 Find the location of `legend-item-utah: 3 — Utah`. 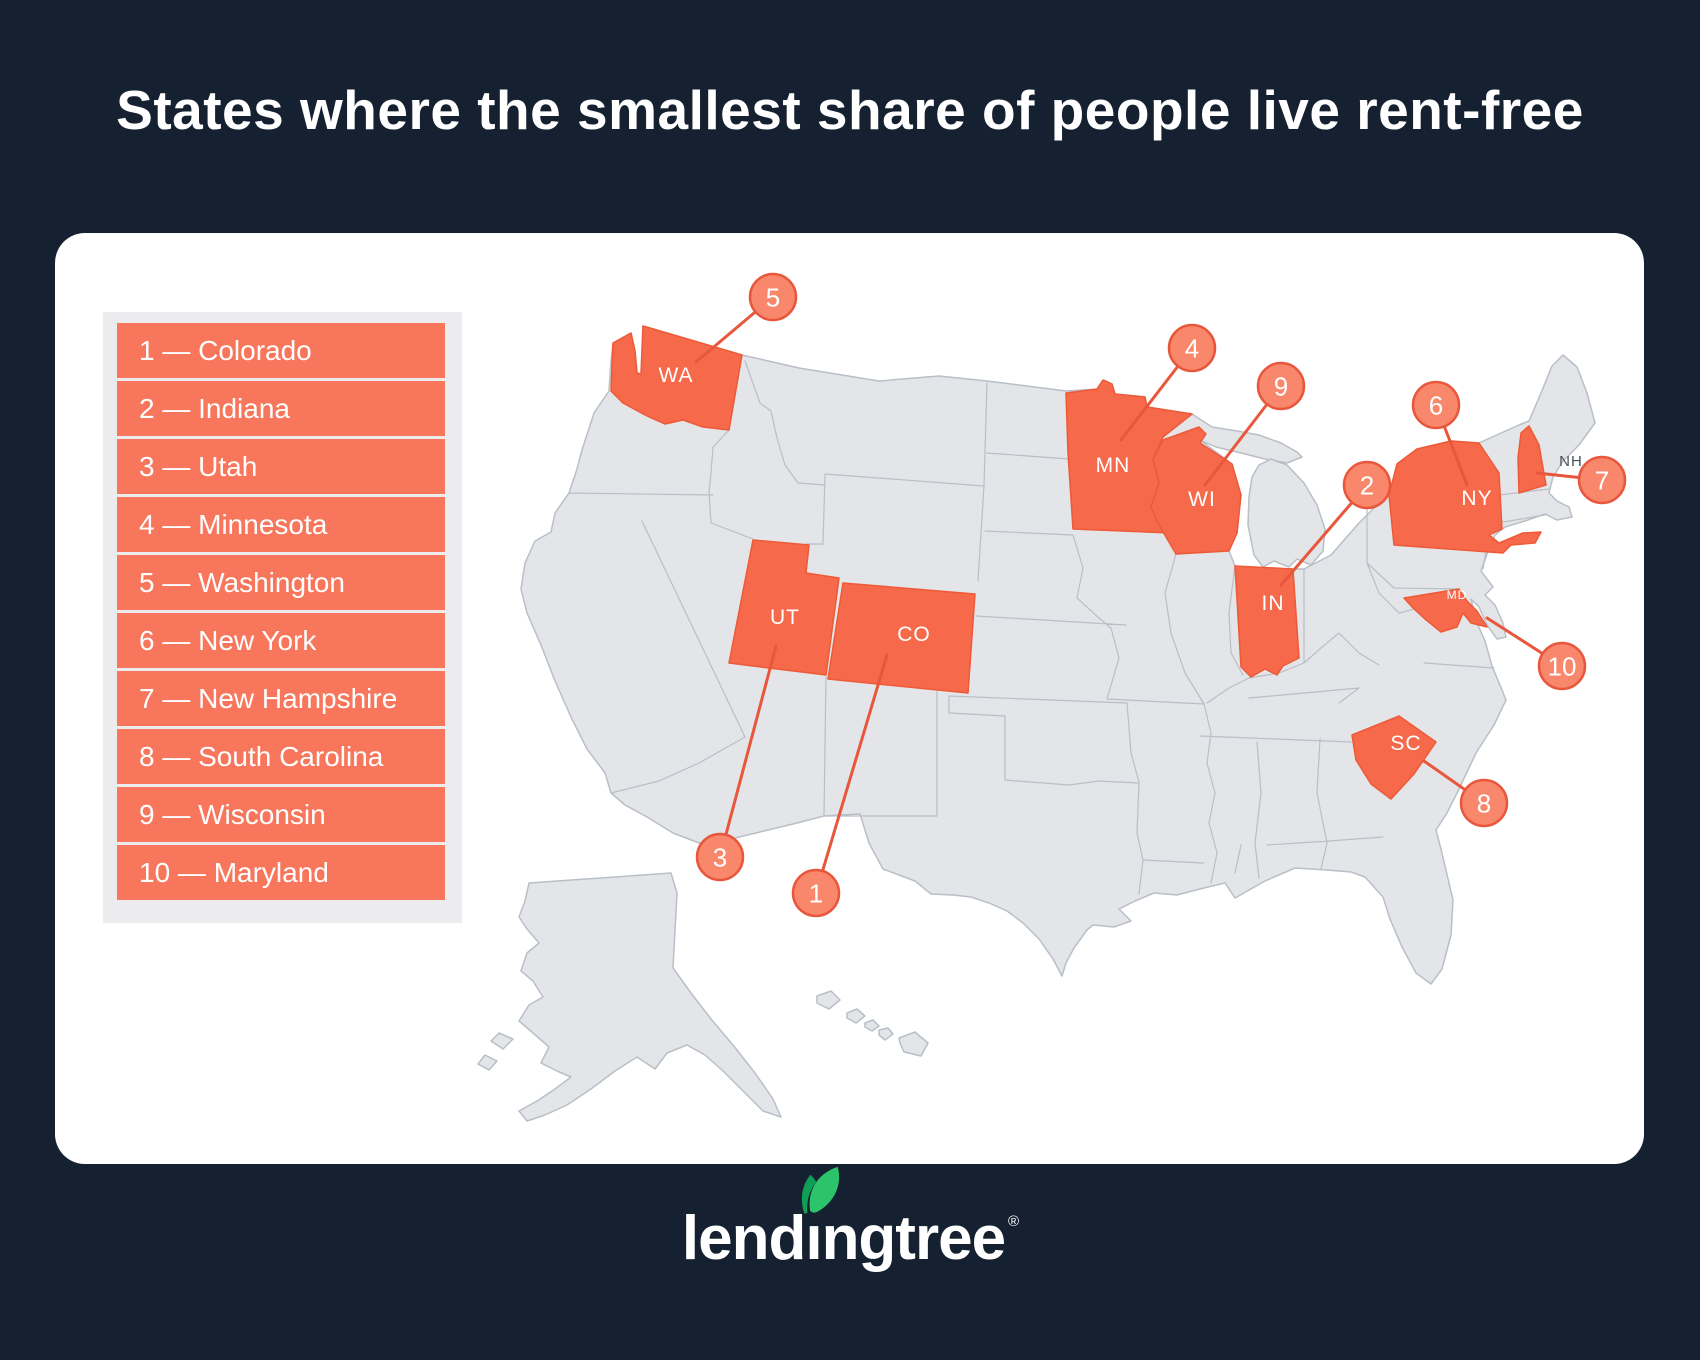

legend-item-utah: 3 — Utah is located at coordinates (281, 466).